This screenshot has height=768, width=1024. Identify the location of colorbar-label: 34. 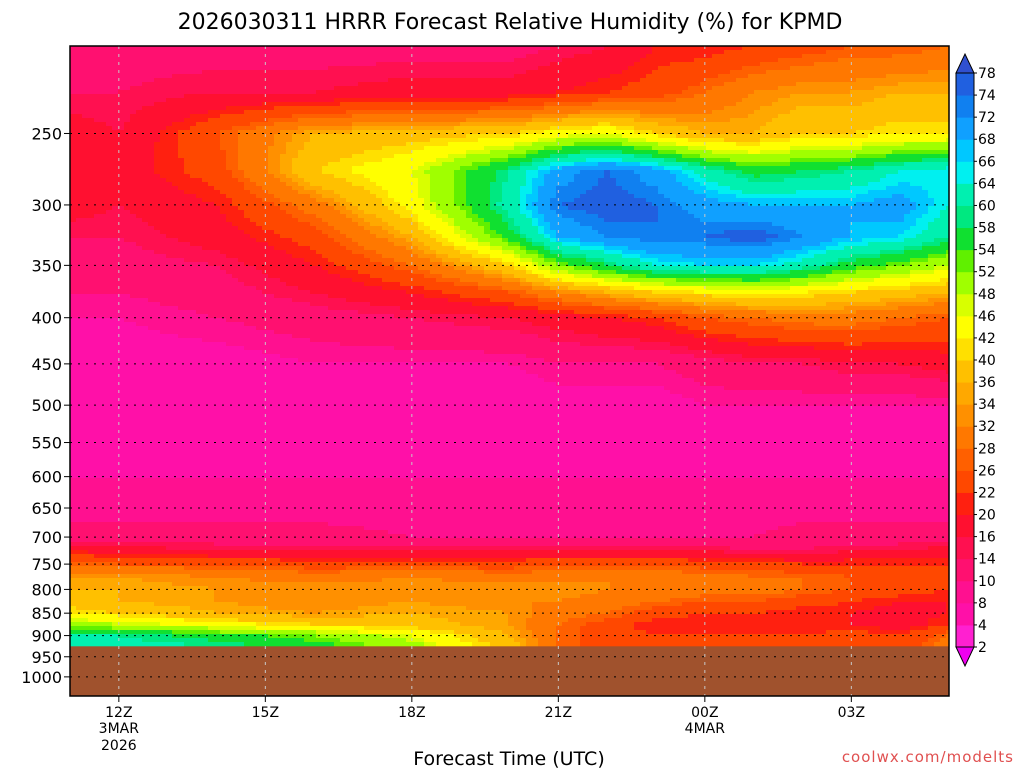
(987, 405).